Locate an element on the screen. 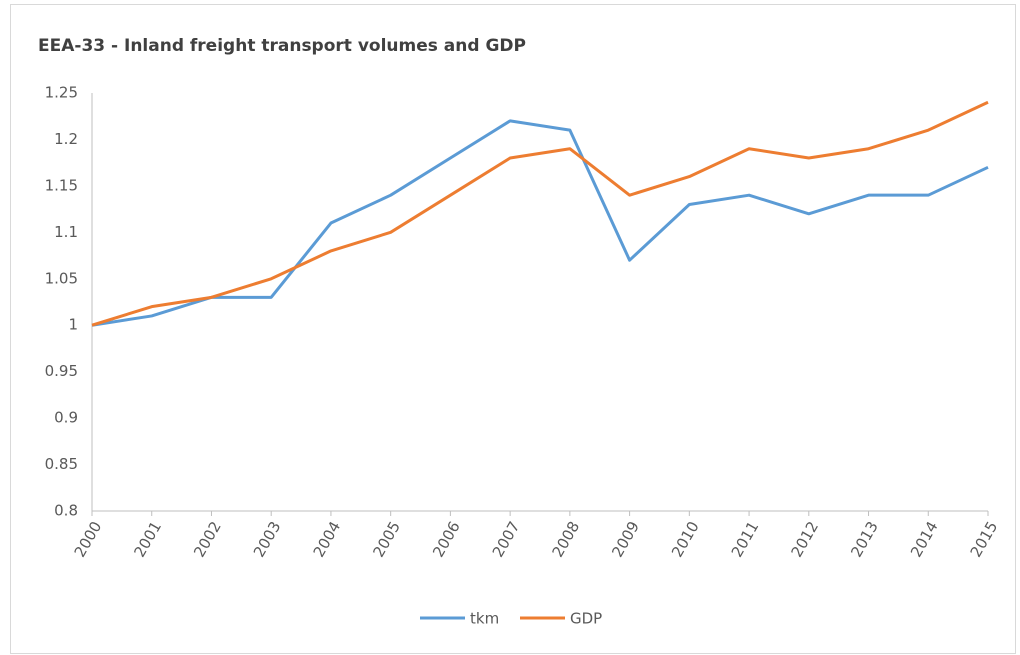  y-tick-label: 0.95 is located at coordinates (61, 371).